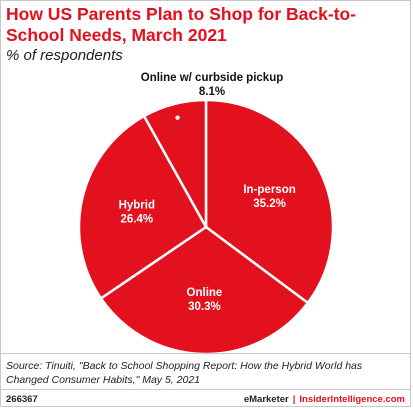  Describe the element at coordinates (64, 55) in the screenshot. I see `chart-subtitle: % of respondents` at that location.